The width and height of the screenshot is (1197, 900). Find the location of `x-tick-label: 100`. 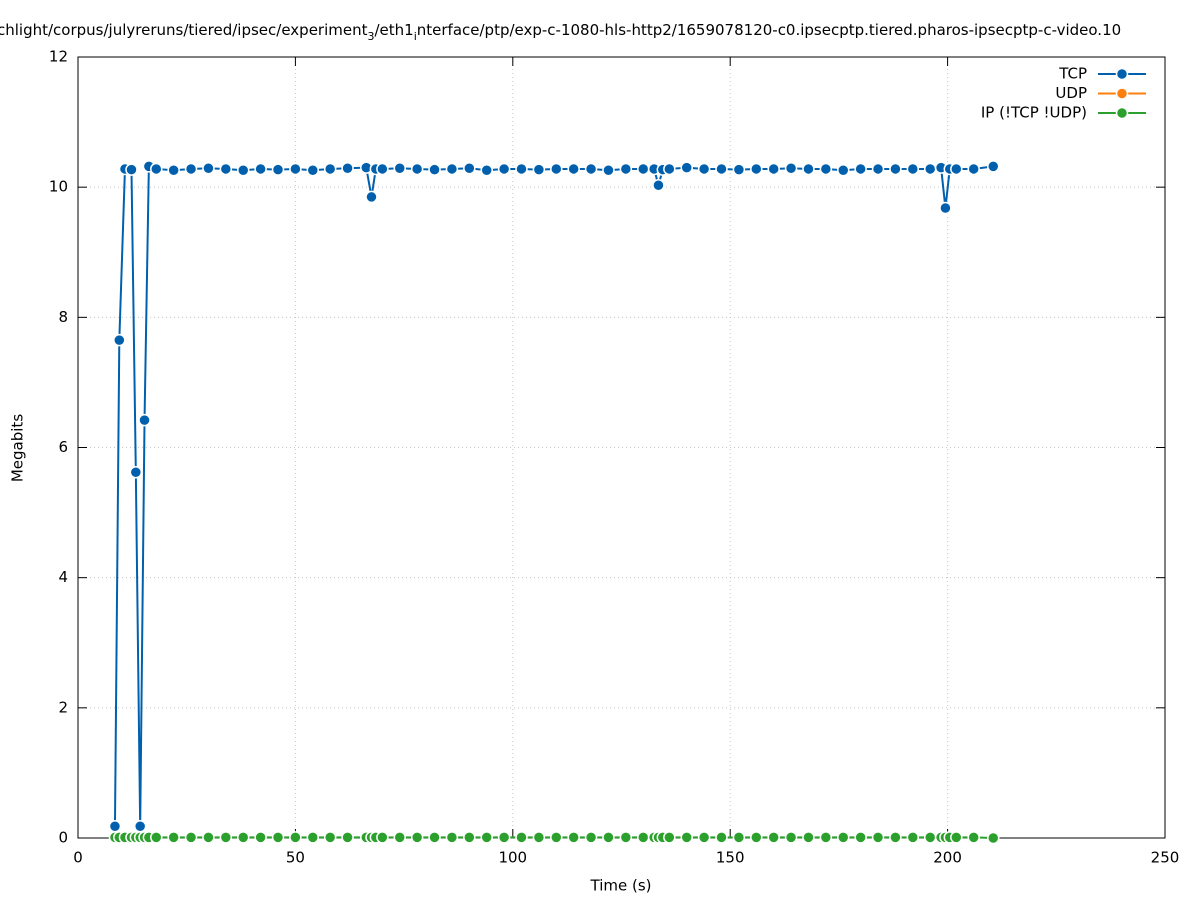

x-tick-label: 100 is located at coordinates (512, 858).